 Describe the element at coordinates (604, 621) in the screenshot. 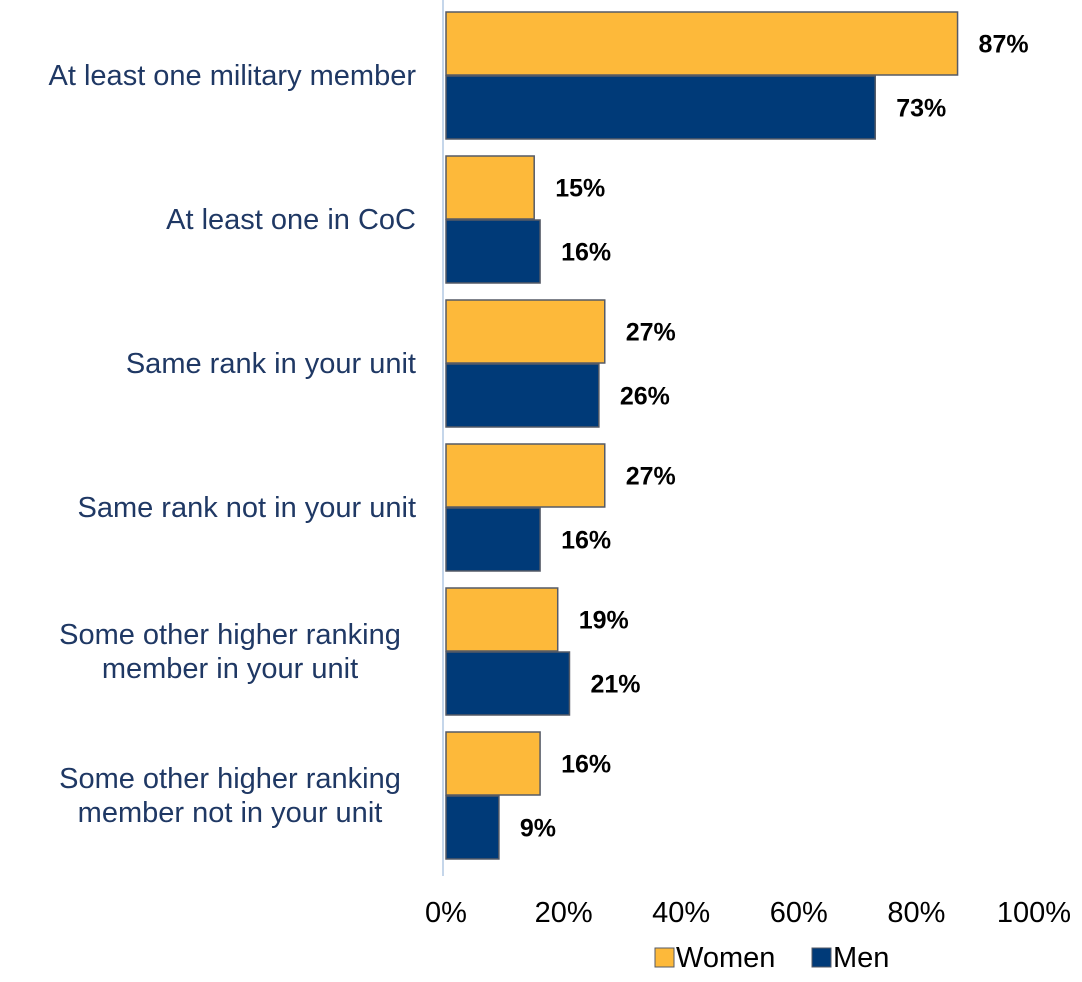

I see `value-label-women-4: 19%` at that location.